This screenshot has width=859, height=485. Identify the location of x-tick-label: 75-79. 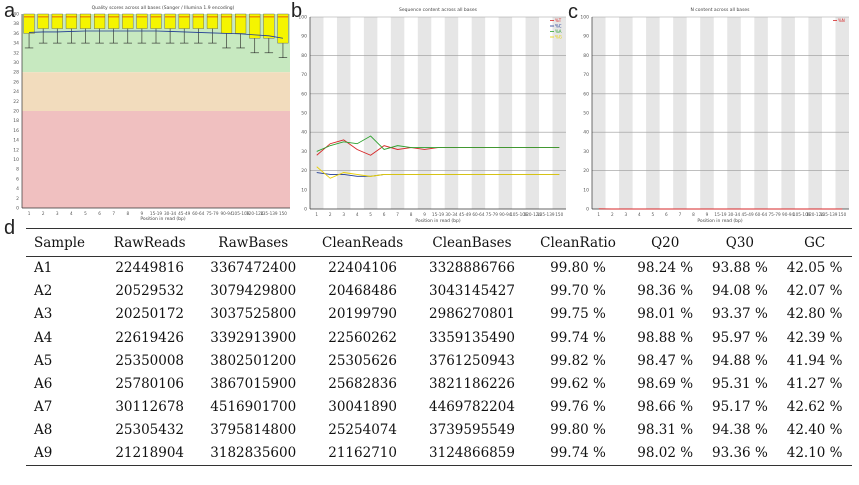
(212, 213).